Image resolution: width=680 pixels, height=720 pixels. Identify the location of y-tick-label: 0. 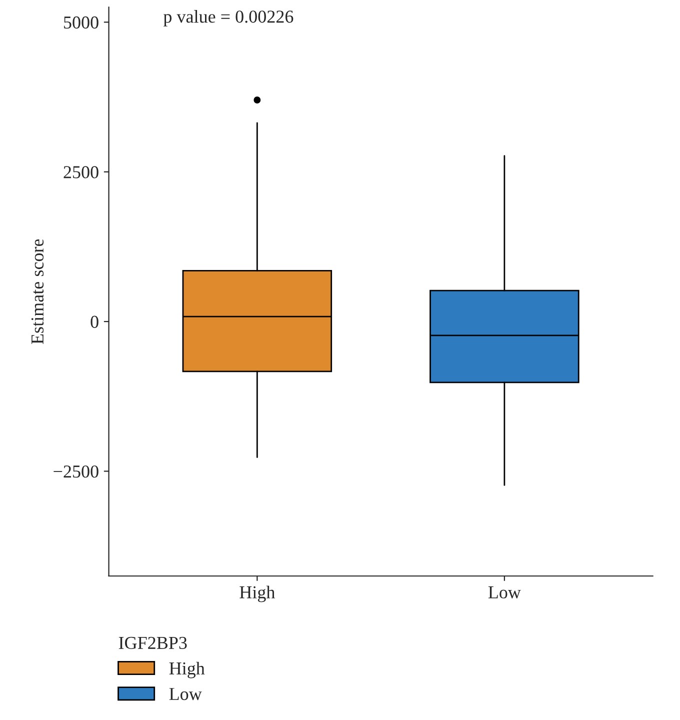
(94, 322).